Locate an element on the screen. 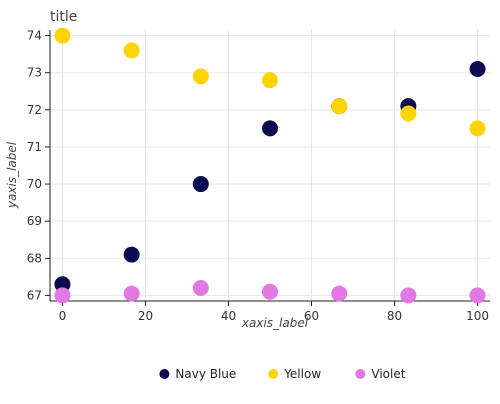 This screenshot has height=404, width=500. legend-marker-violet is located at coordinates (360, 374).